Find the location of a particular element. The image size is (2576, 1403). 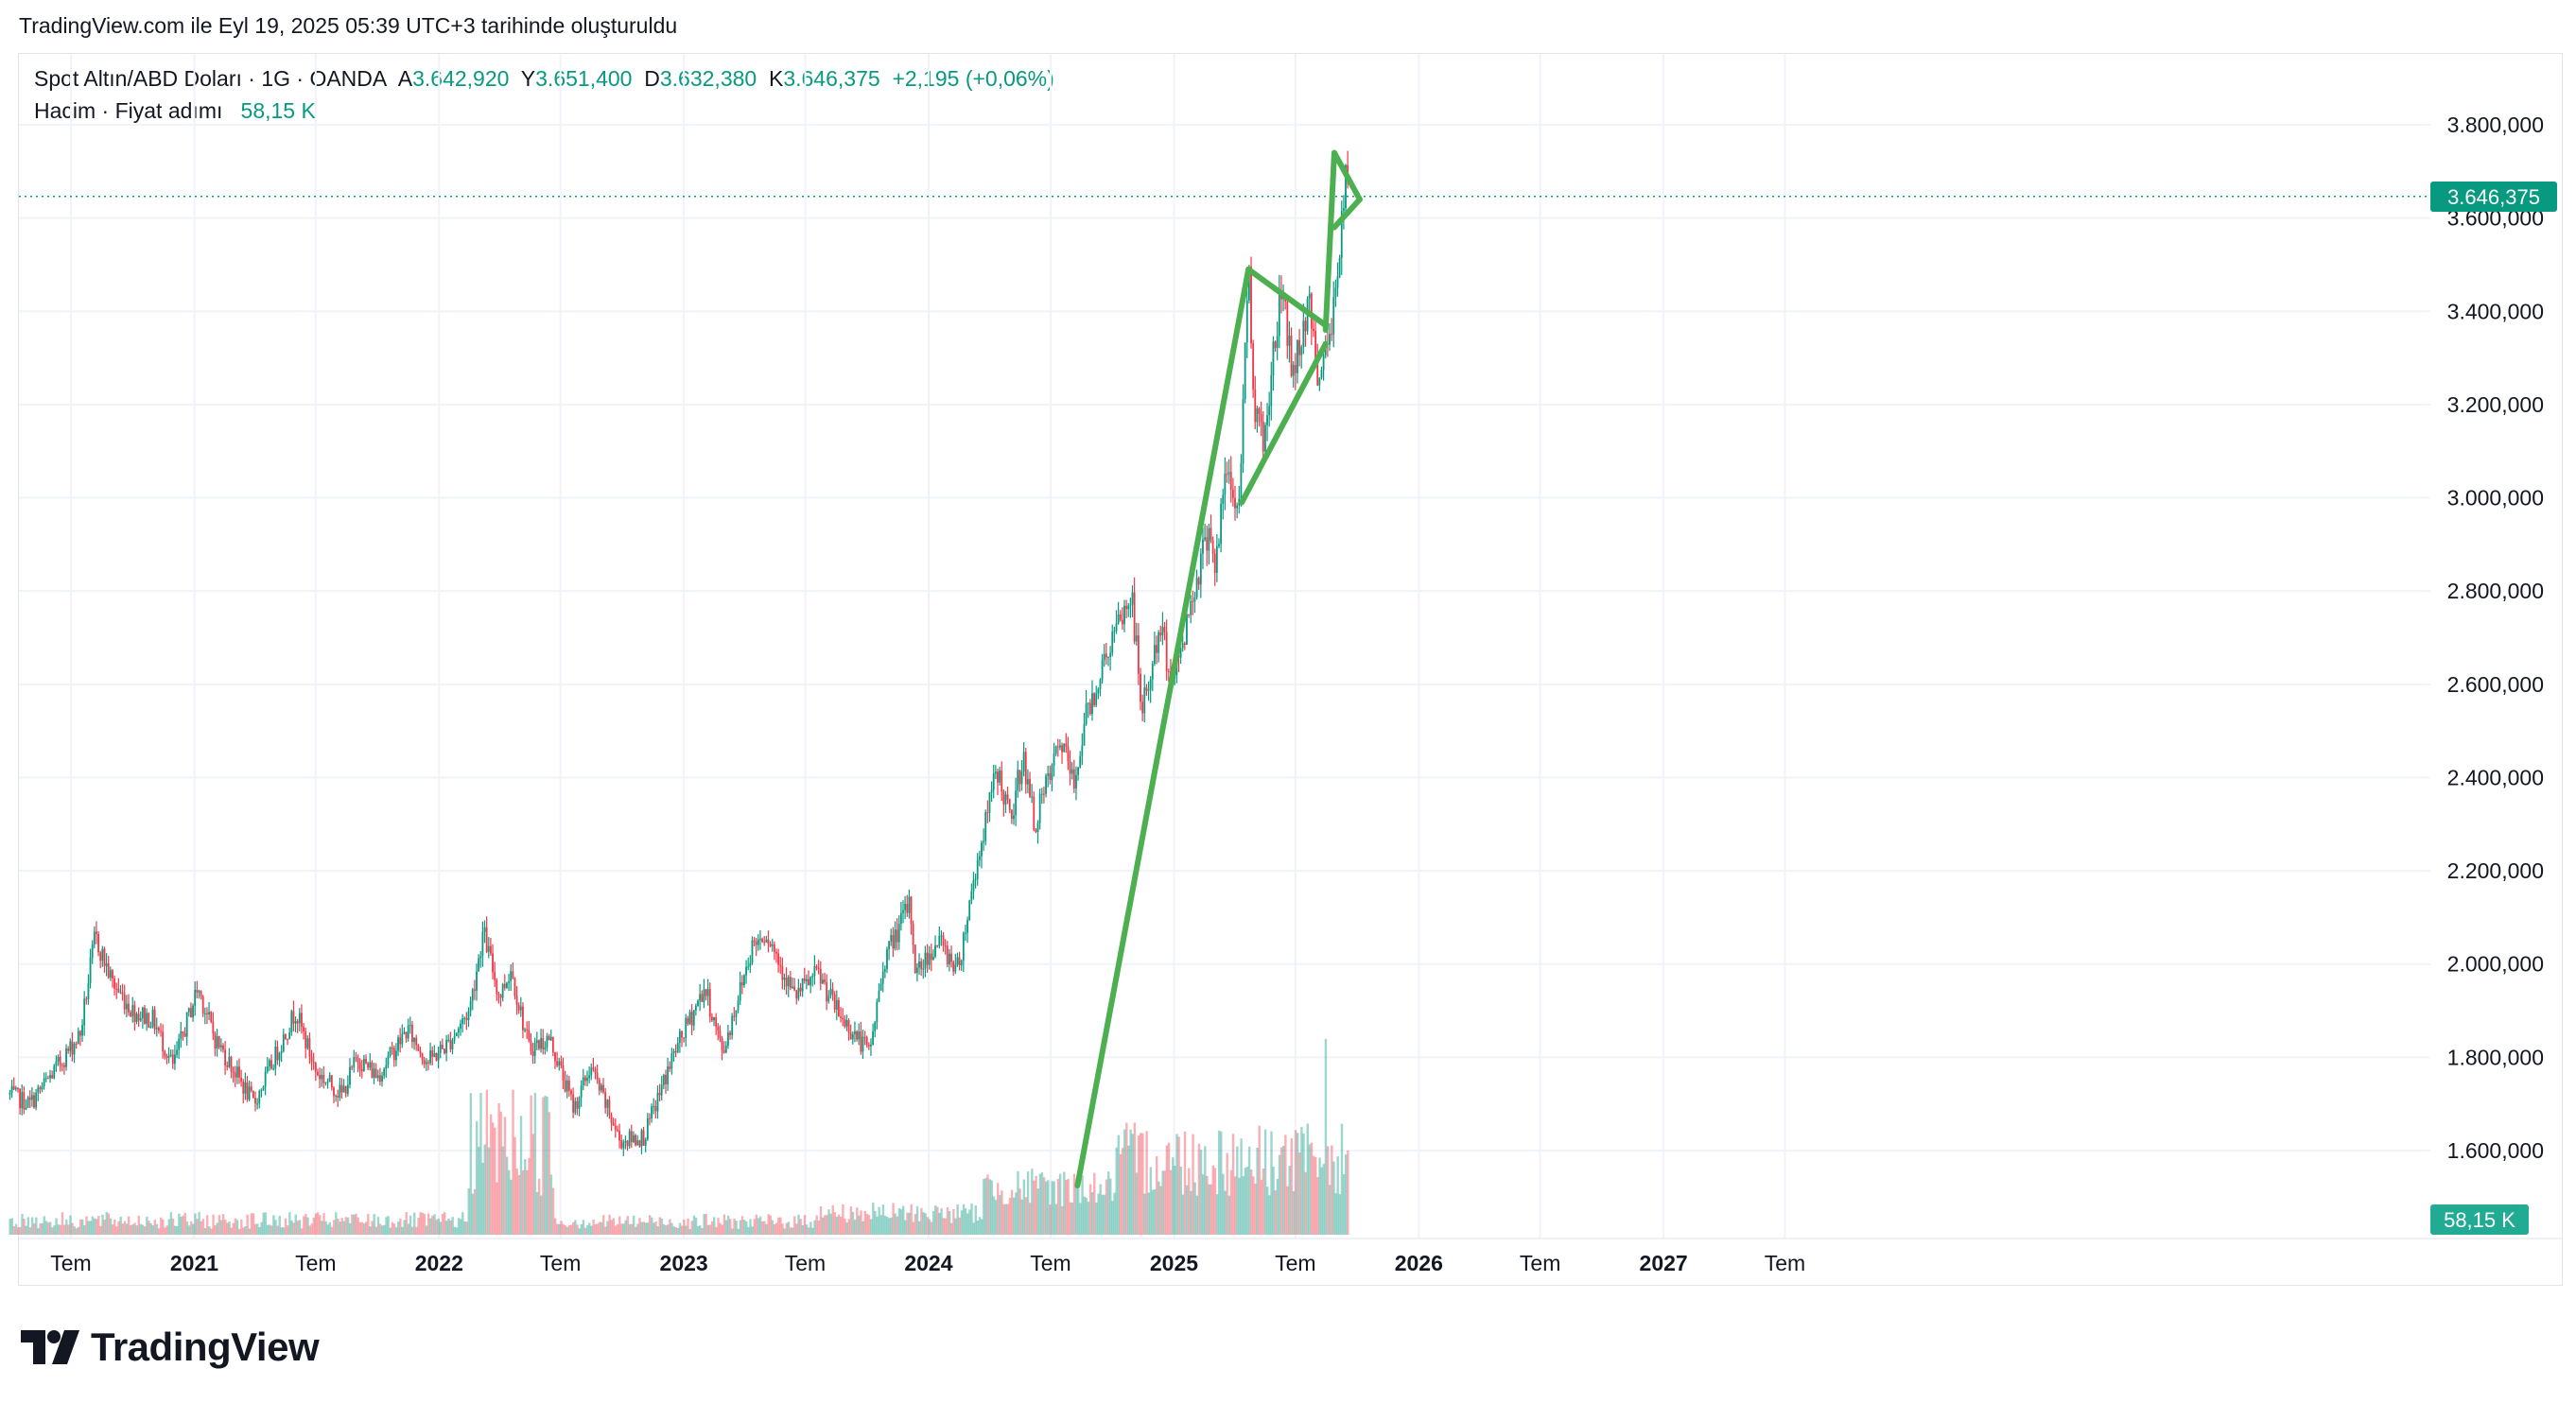

symbol-name: Spot Altın/ABD Doları · 1G · OANDA is located at coordinates (211, 78).